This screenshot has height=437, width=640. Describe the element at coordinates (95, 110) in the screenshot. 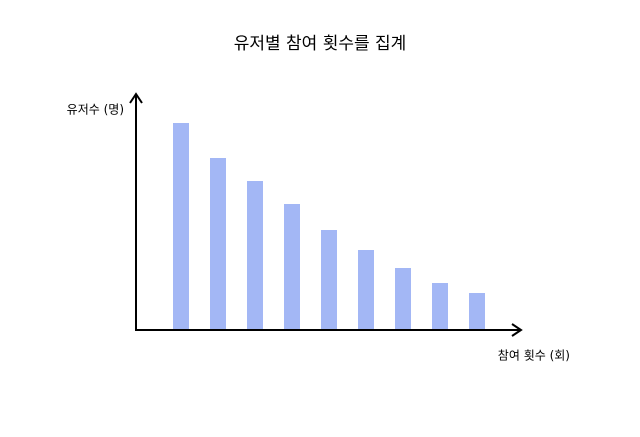

I see `y-axis-label: 유저수 (명)` at that location.